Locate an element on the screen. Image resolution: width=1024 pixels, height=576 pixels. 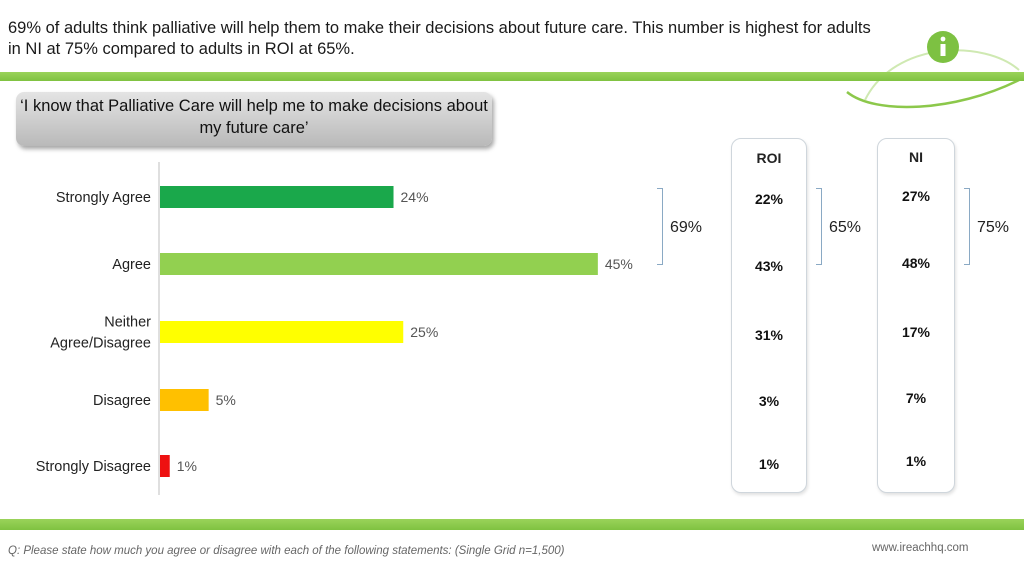
bar-strongly-agree is located at coordinates (277, 197).